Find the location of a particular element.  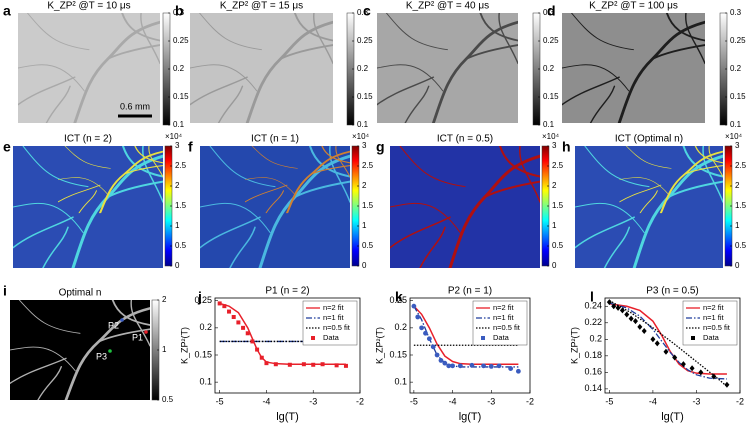

x-tick-label: -4 is located at coordinates (266, 401).